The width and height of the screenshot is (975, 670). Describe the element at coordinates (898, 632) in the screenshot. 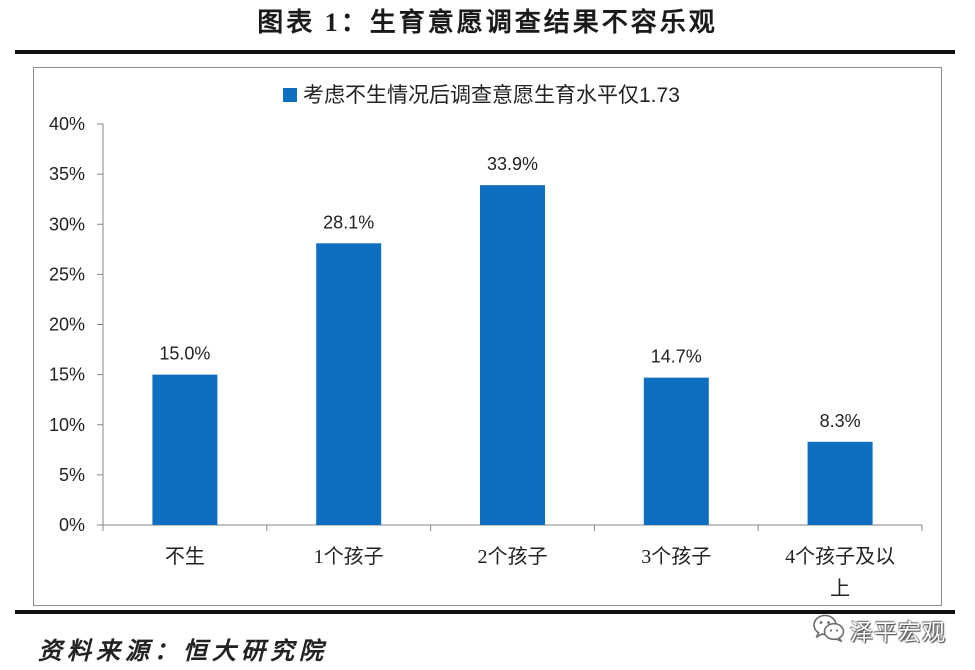

I see `watermark-text: 泽平宏观` at that location.